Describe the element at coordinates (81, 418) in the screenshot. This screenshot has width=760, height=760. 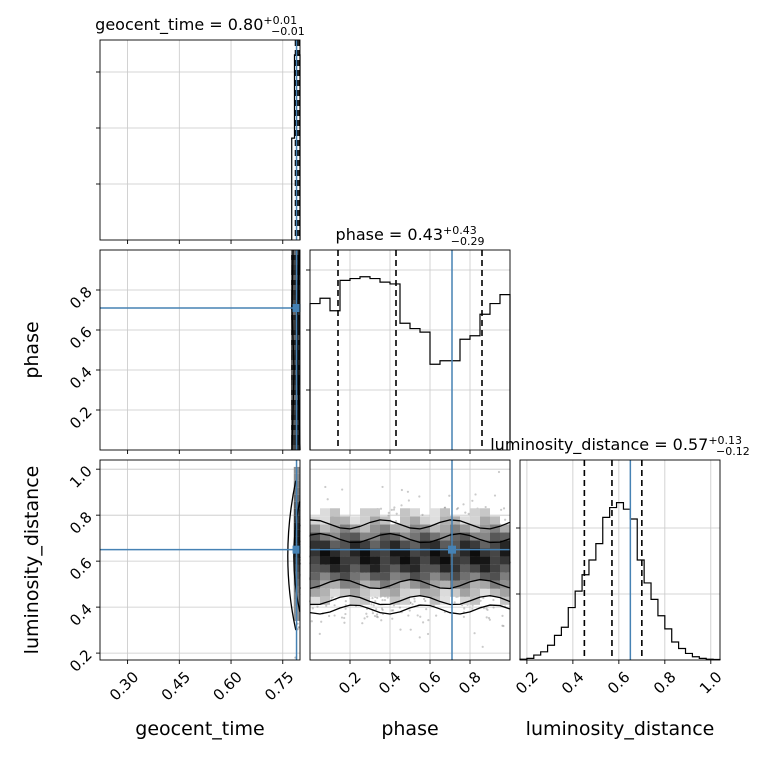
I see `y-tick-label-phase: 0.2` at that location.